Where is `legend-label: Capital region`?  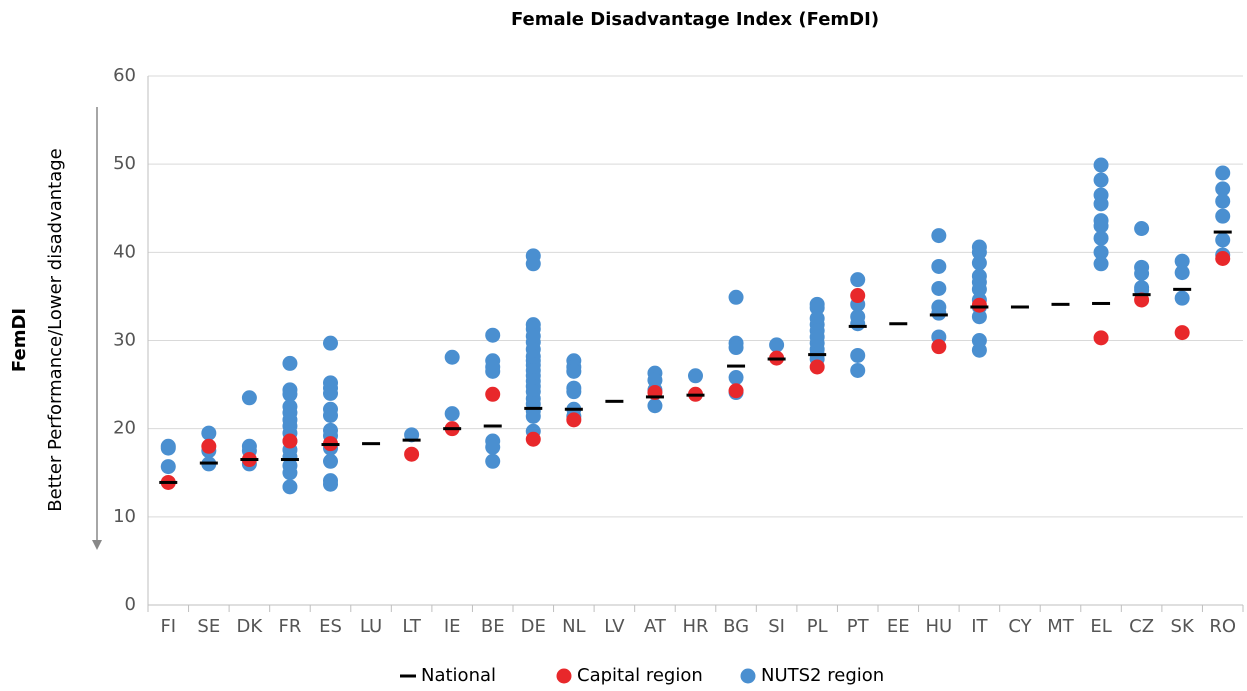
legend-label: Capital region is located at coordinates (640, 675).